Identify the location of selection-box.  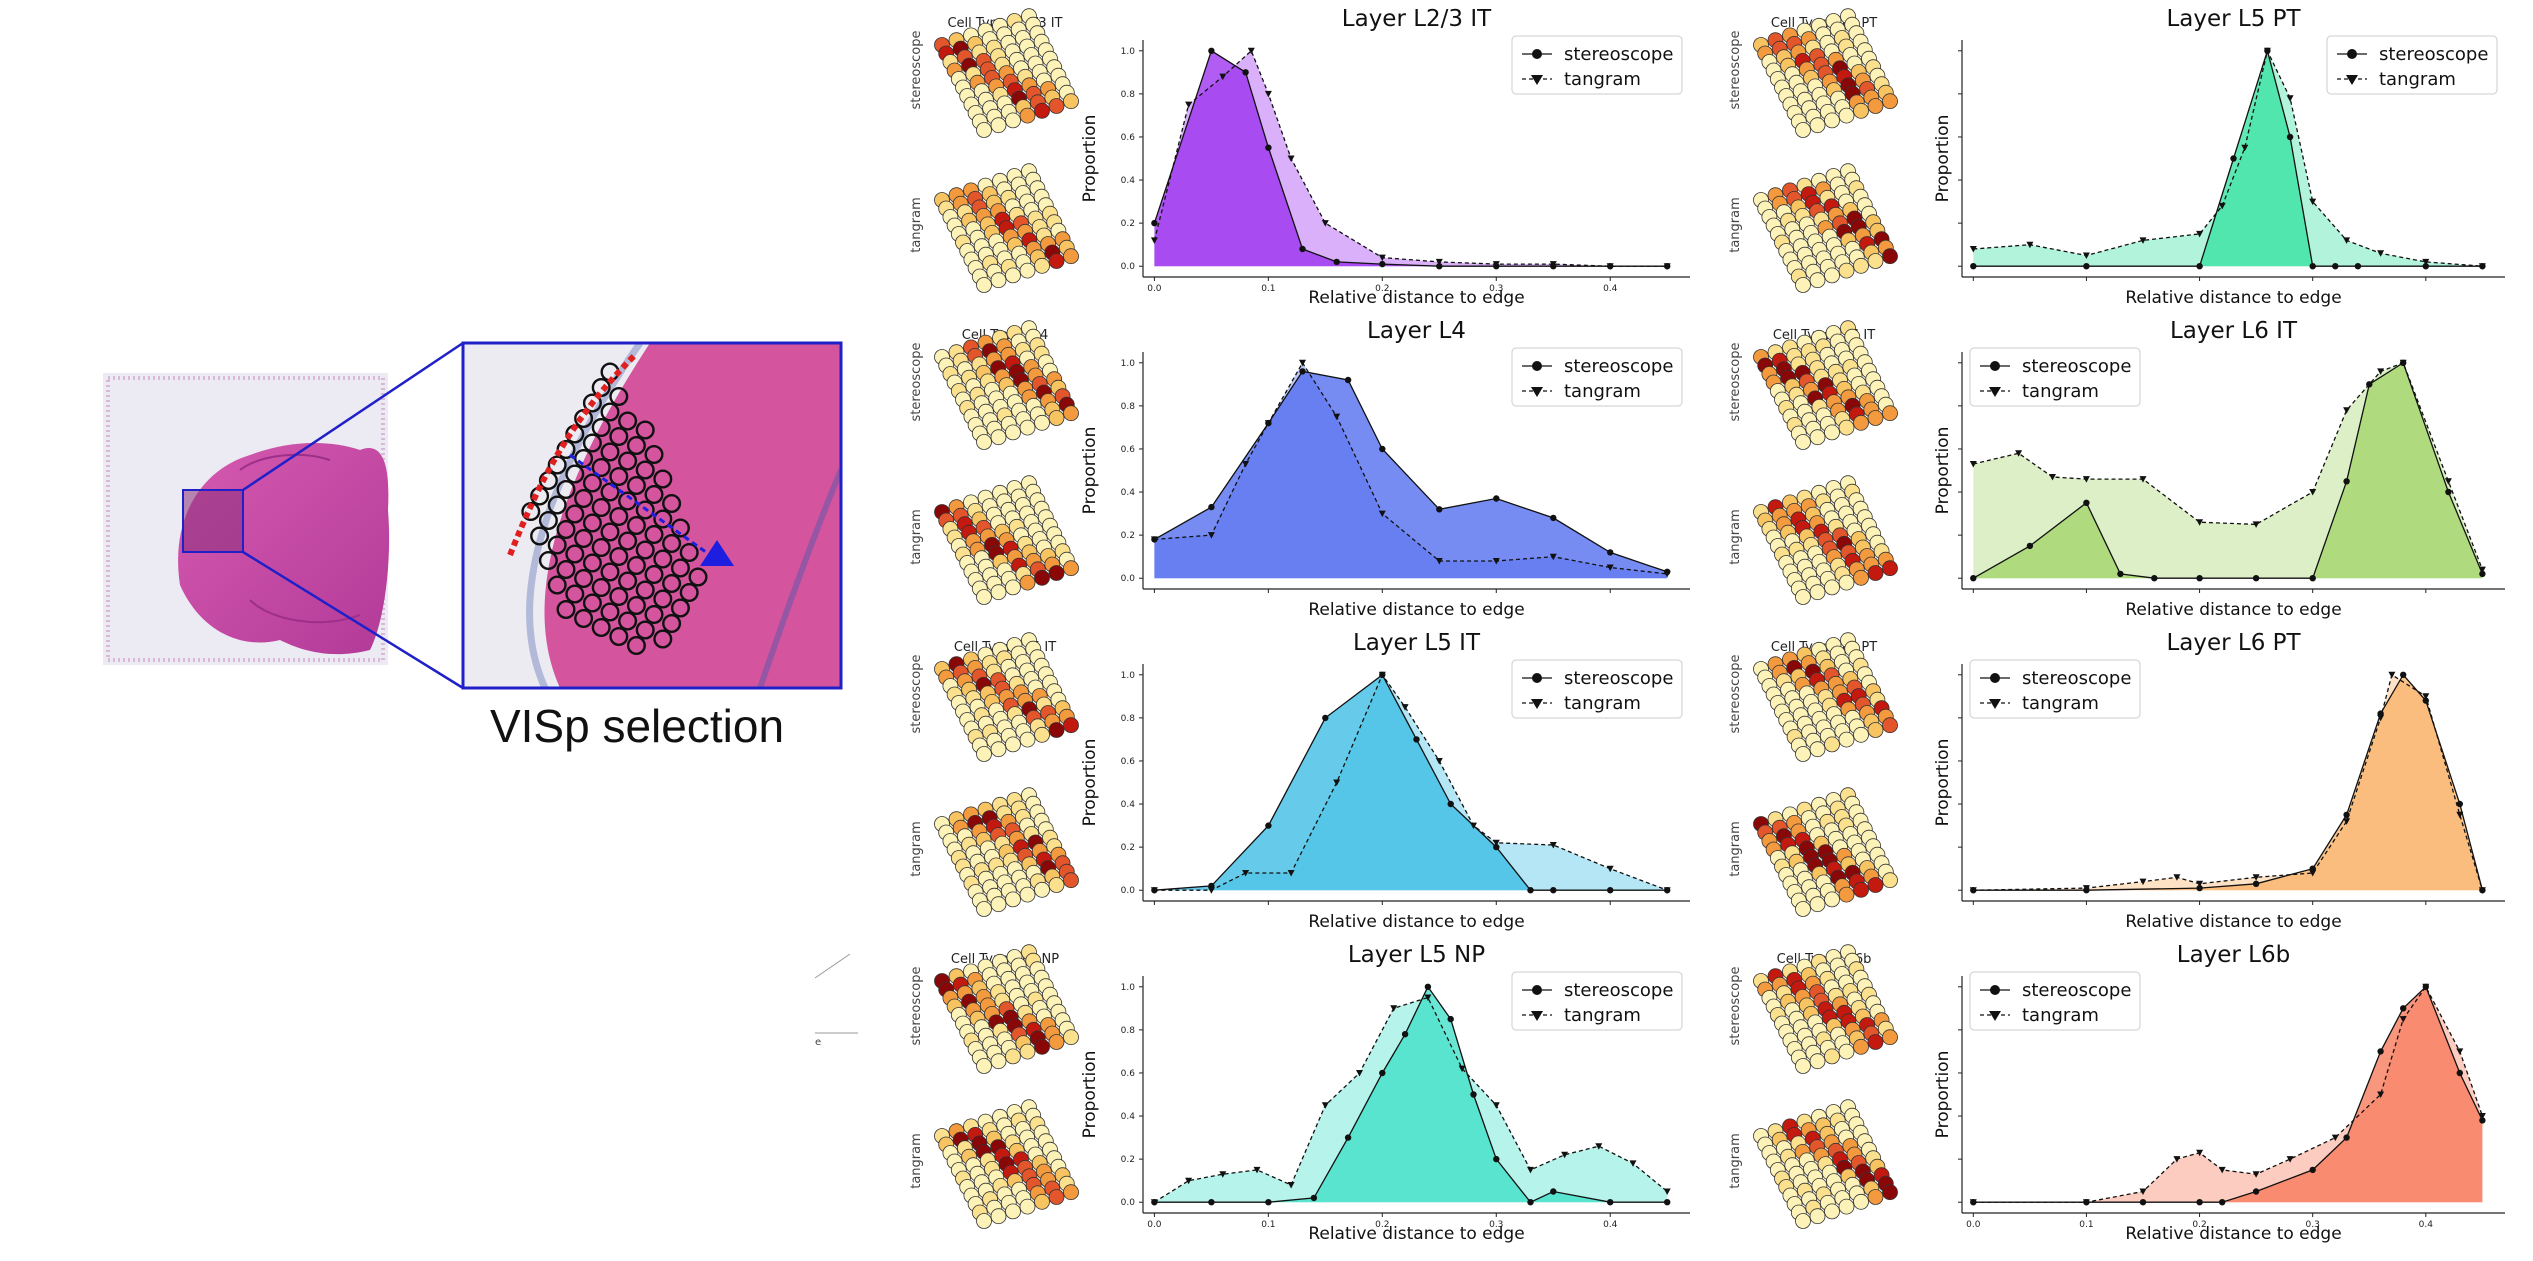
(213, 521).